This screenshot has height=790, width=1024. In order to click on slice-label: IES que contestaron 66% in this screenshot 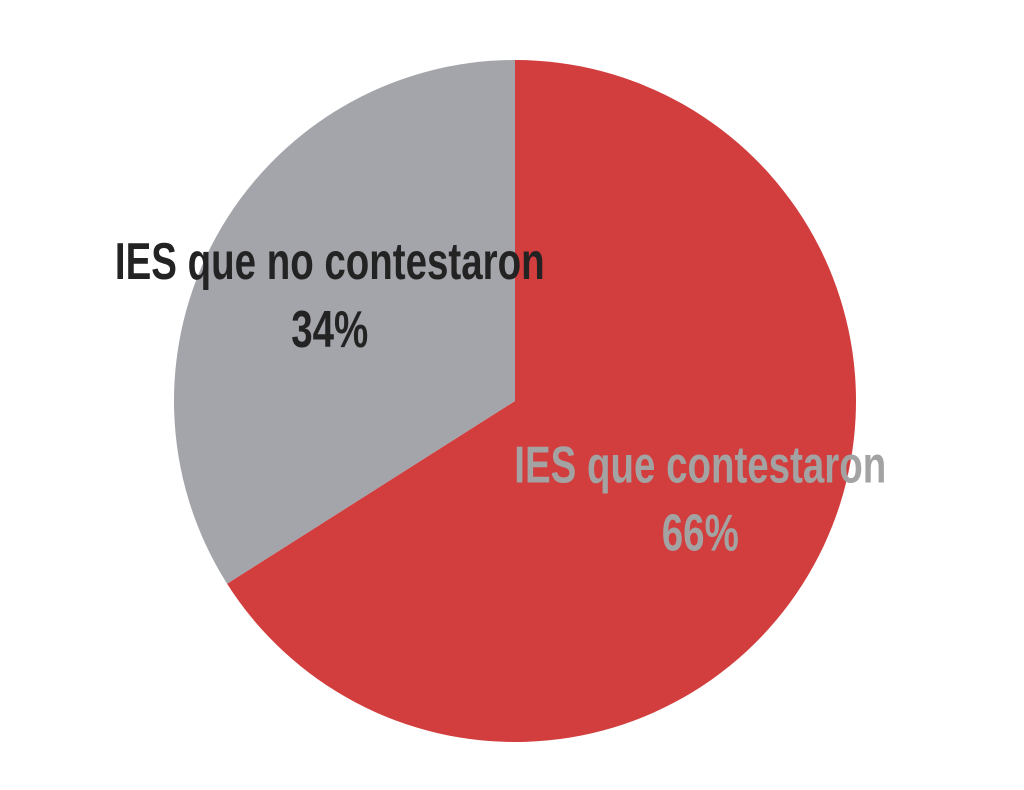, I will do `click(700, 499)`.